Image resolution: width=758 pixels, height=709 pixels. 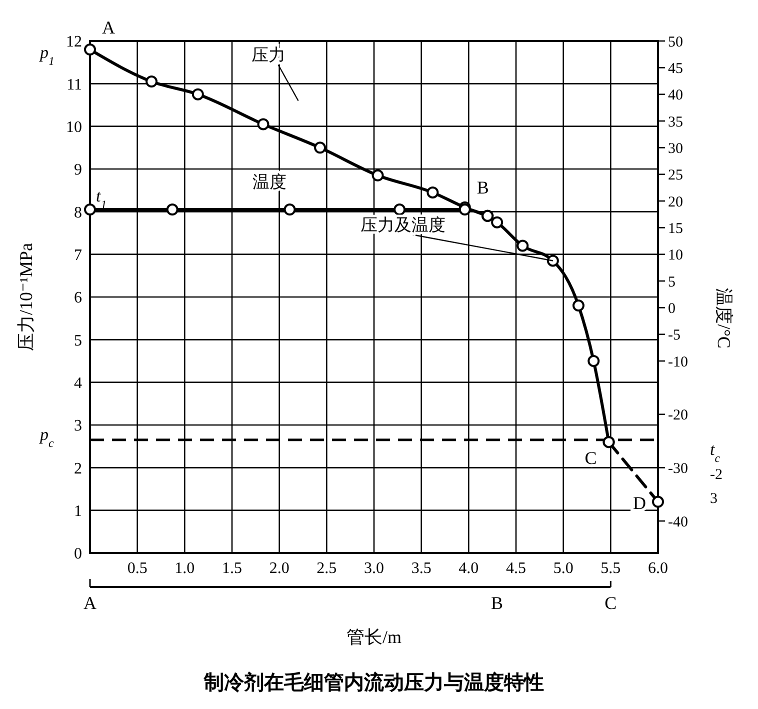 I want to click on y-tick-label: 3, so click(x=78, y=426).